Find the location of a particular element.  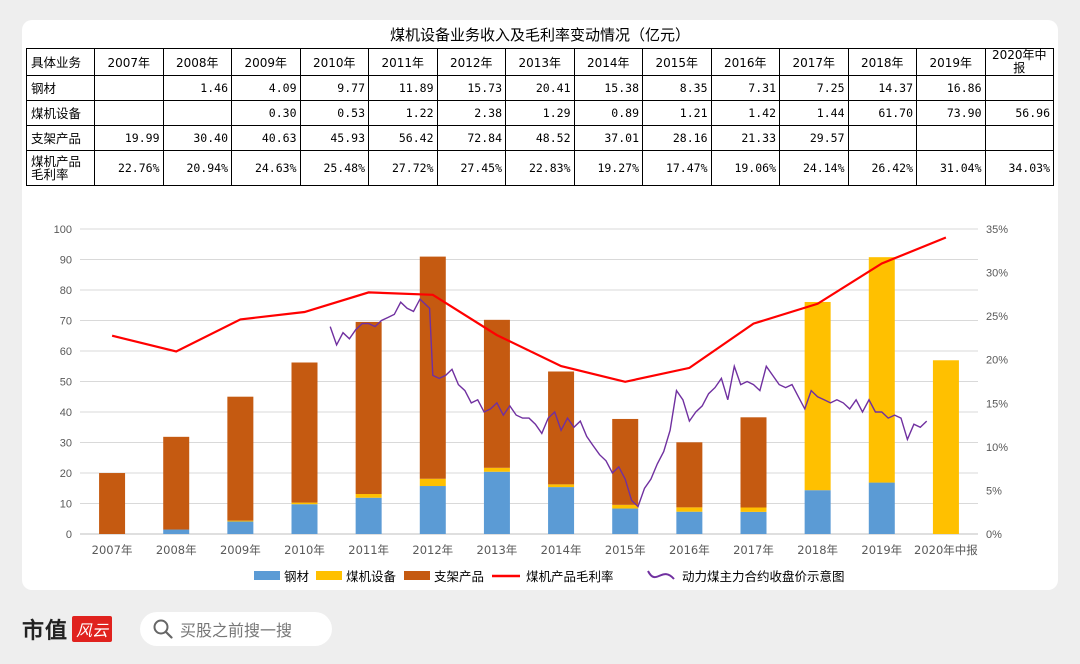

table-cell is located at coordinates (1019, 138).